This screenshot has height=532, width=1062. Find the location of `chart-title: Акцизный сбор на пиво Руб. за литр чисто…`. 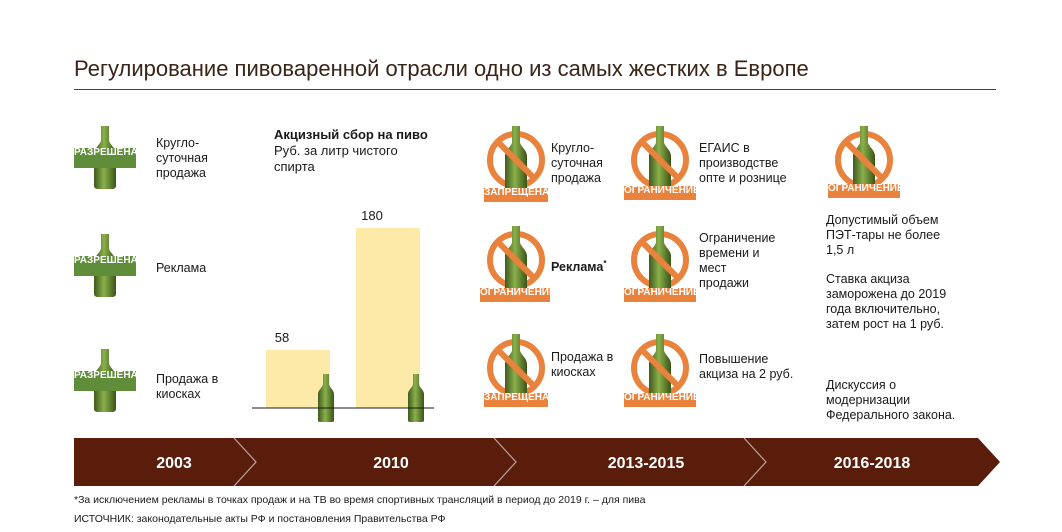

chart-title: Акцизный сбор на пиво Руб. за литр чисто… is located at coordinates (351, 151).